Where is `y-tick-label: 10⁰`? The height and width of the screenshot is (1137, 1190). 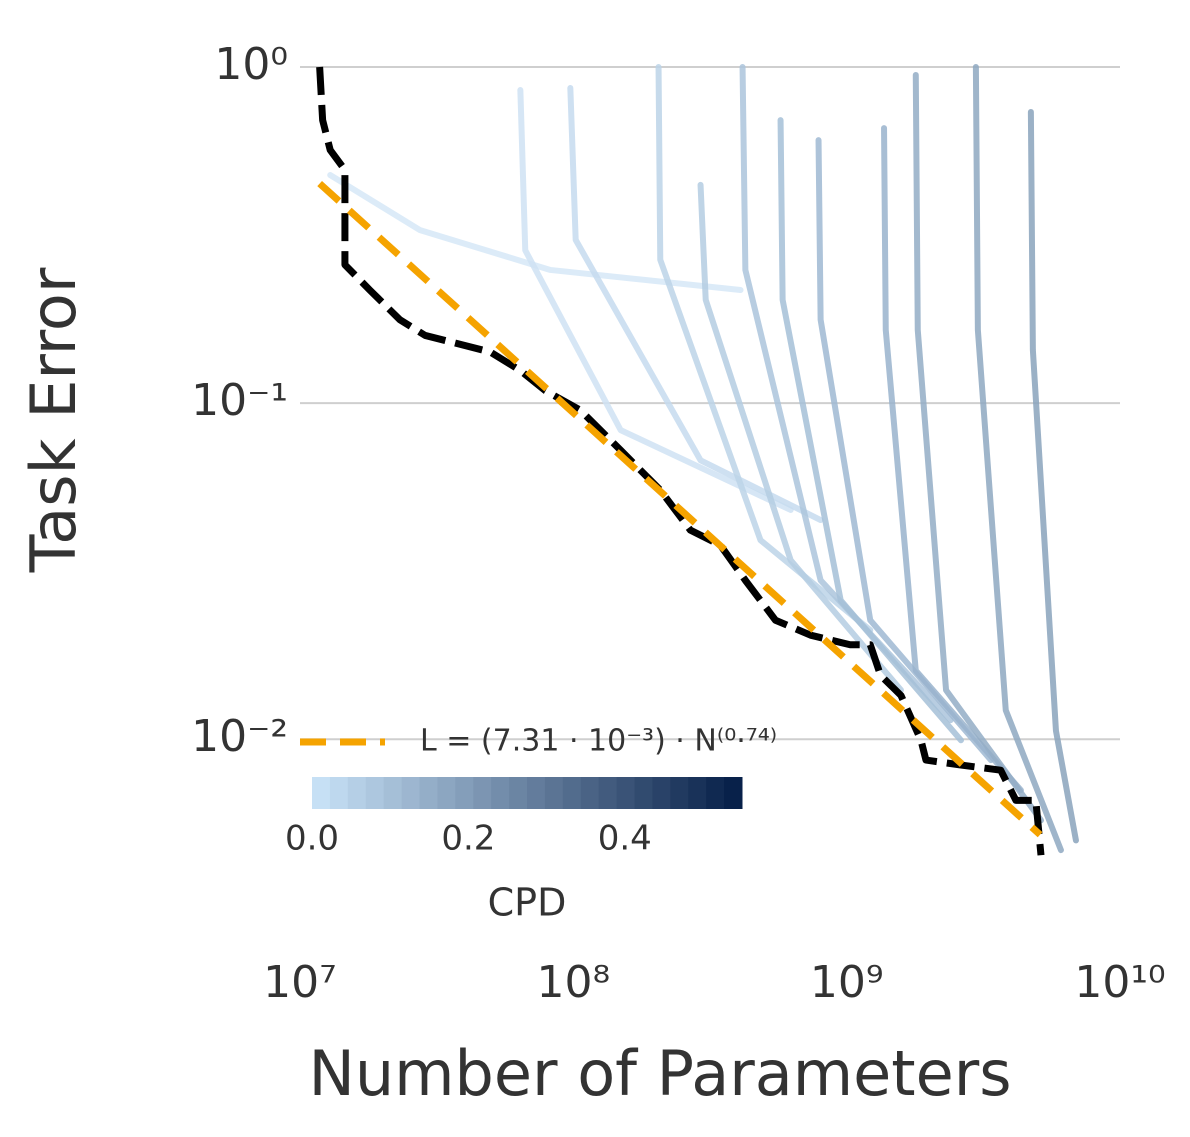
y-tick-label: 10⁰ is located at coordinates (251, 64).